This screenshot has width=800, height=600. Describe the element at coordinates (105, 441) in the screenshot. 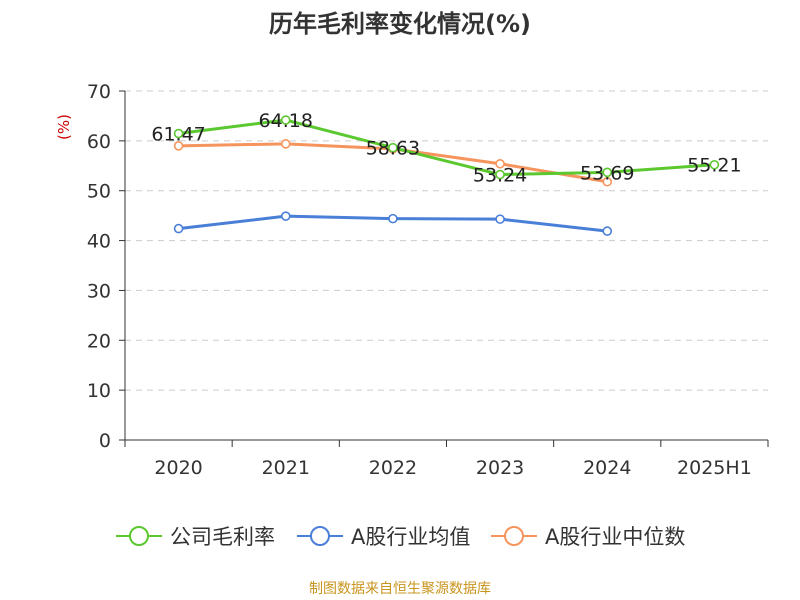

I see `y-tick-label: 0` at that location.